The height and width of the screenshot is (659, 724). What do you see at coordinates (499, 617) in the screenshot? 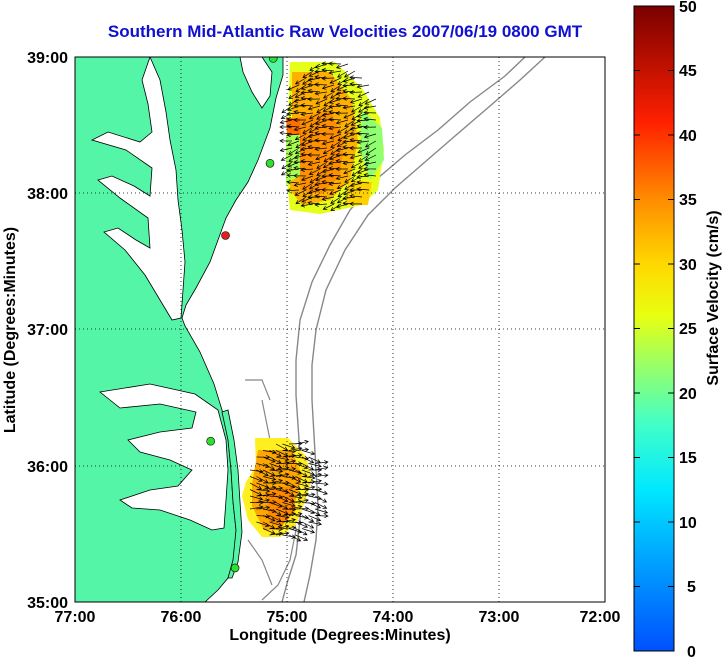
I see `x-tick-label: 73:00` at bounding box center [499, 617].